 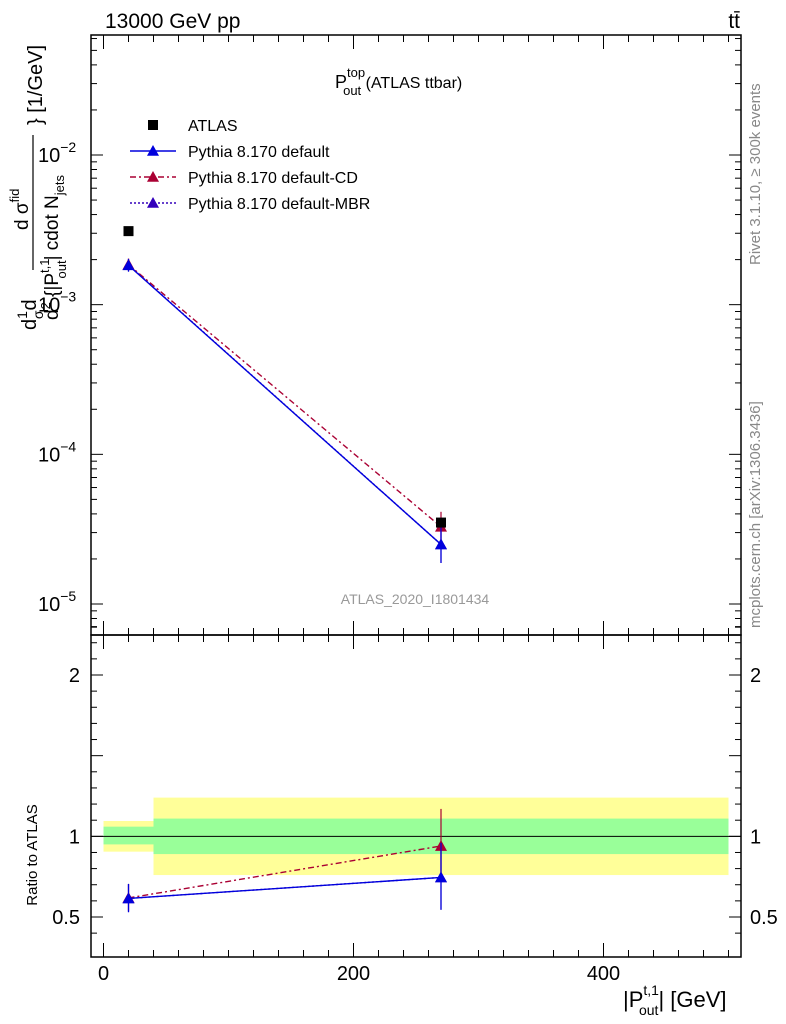 What do you see at coordinates (32, 854) in the screenshot?
I see `ratio-y-axis-label: Ratio to ATLAS` at bounding box center [32, 854].